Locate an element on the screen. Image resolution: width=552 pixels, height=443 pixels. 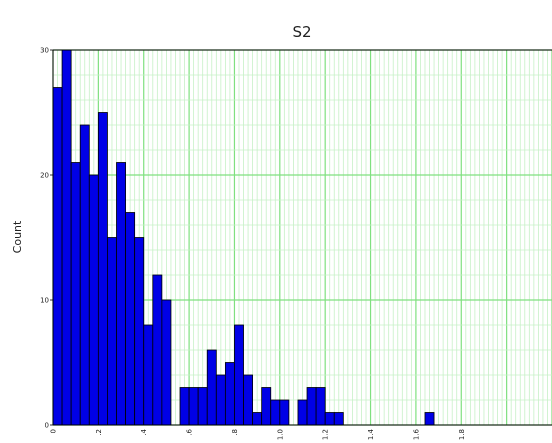
y-tick-label: 30 is located at coordinates (44, 51).